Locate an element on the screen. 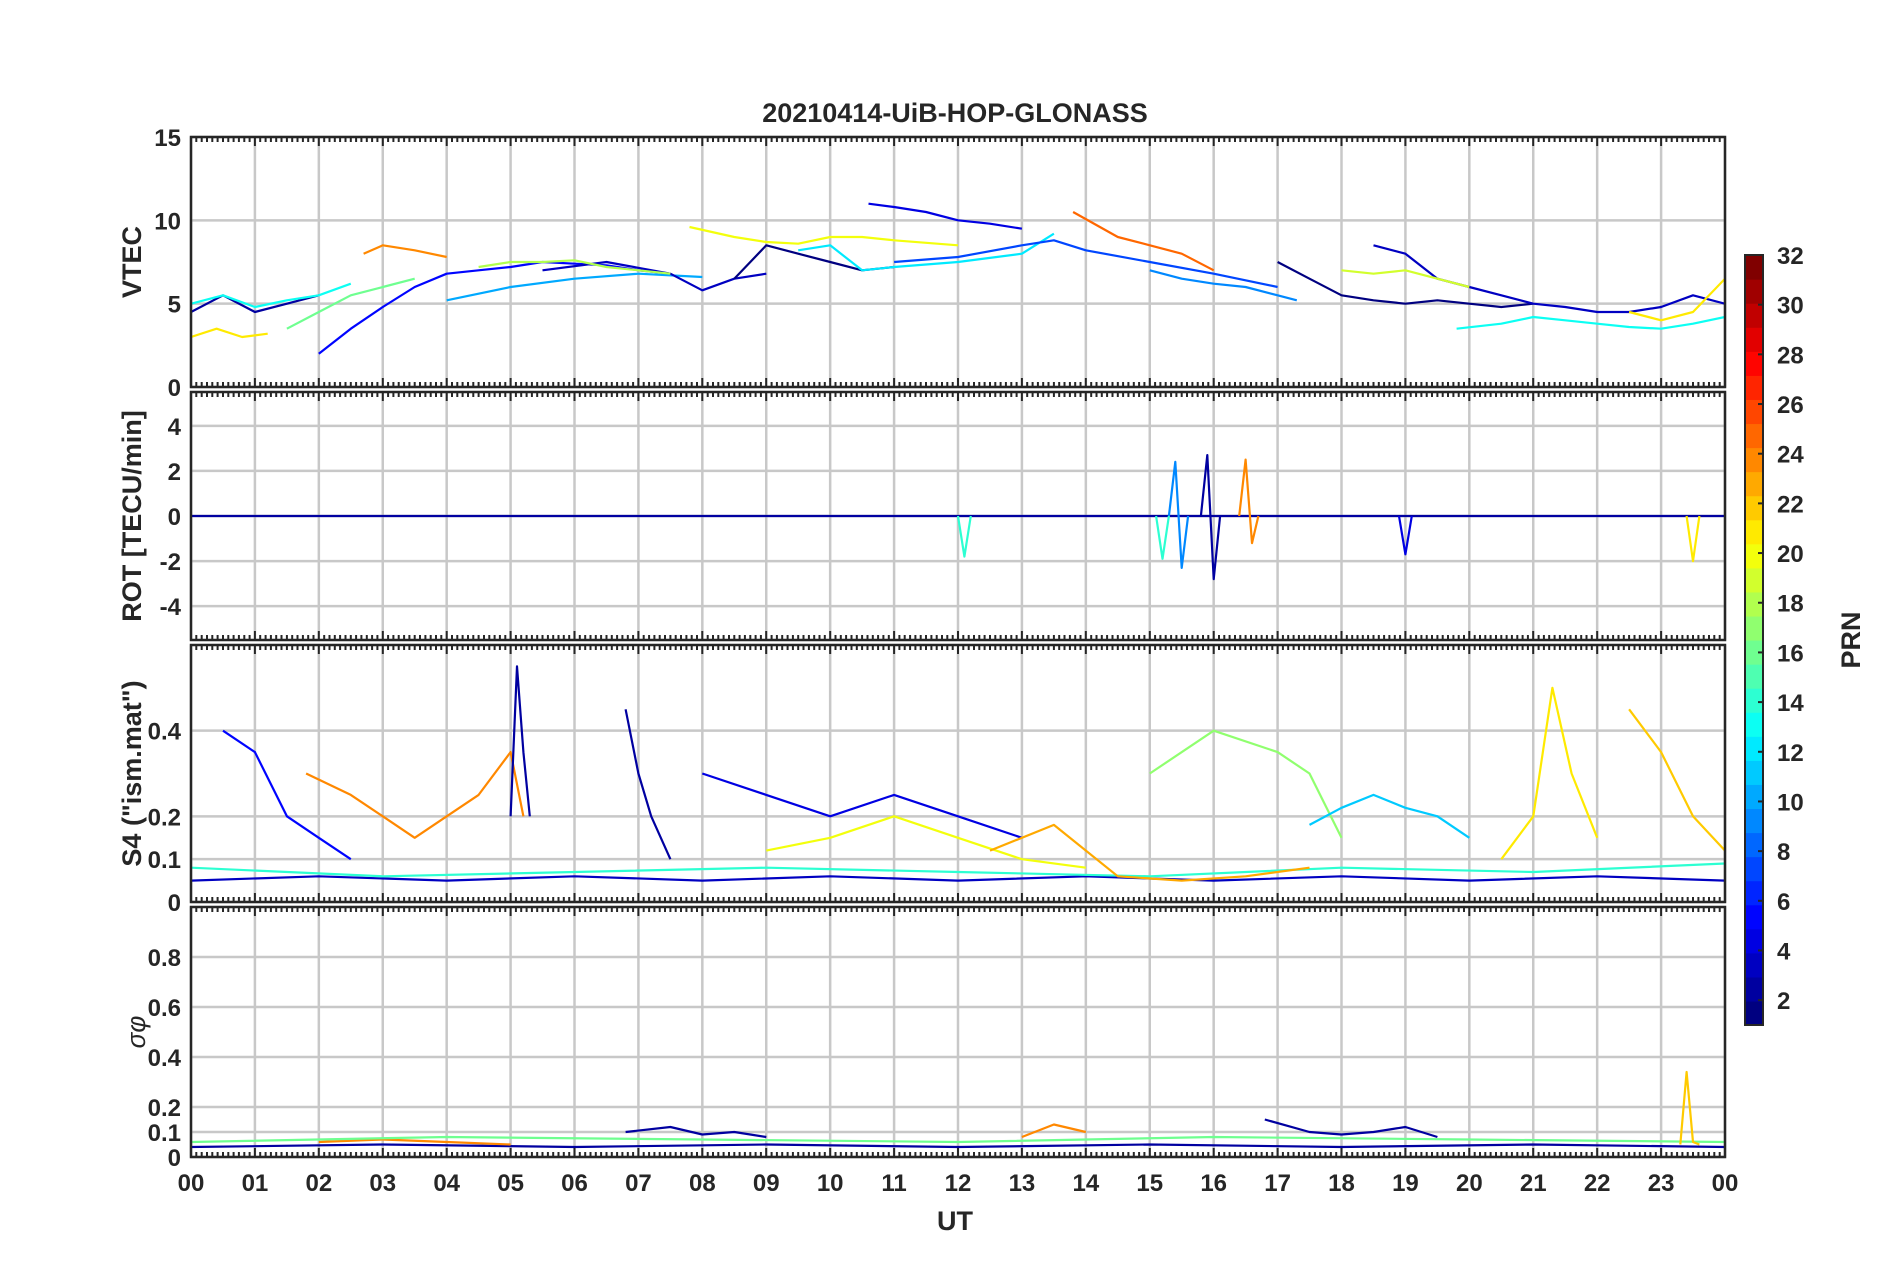 The image size is (1902, 1272). x-tick-label: 01 is located at coordinates (255, 1183).